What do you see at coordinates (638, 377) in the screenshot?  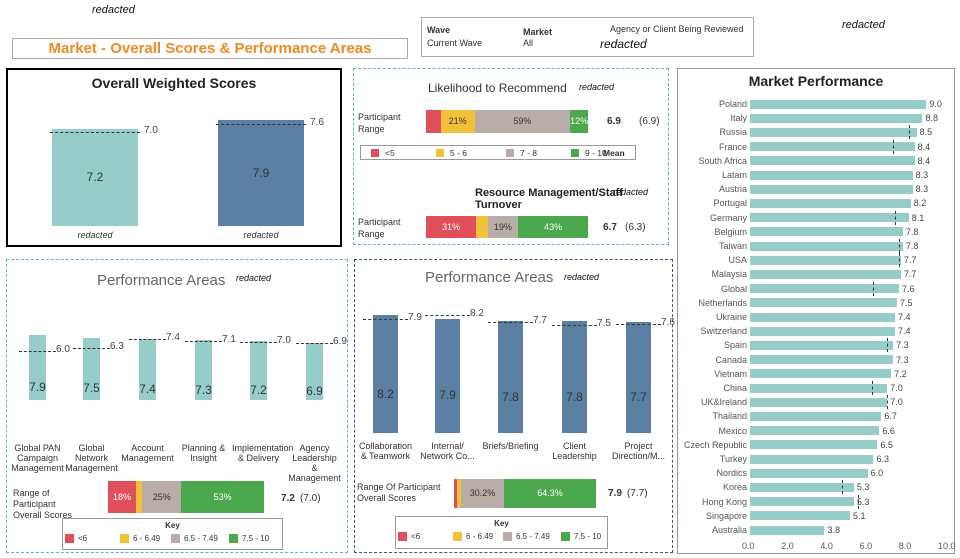 I see `performance-bar: 7.7` at bounding box center [638, 377].